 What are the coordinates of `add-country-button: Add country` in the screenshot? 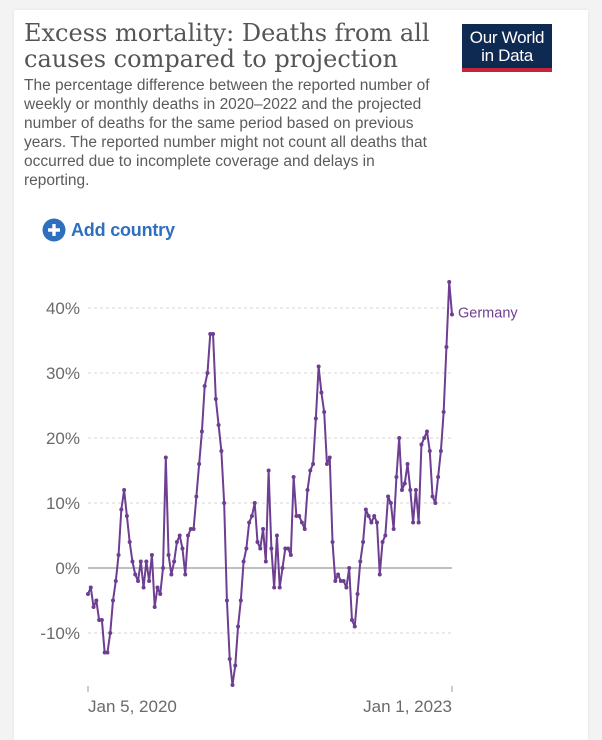 It's located at (108, 230).